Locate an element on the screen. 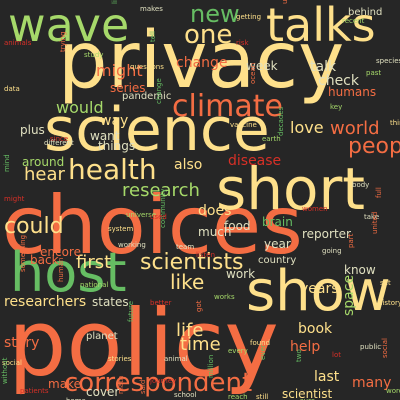  word-small: animals is located at coordinates (18, 43).